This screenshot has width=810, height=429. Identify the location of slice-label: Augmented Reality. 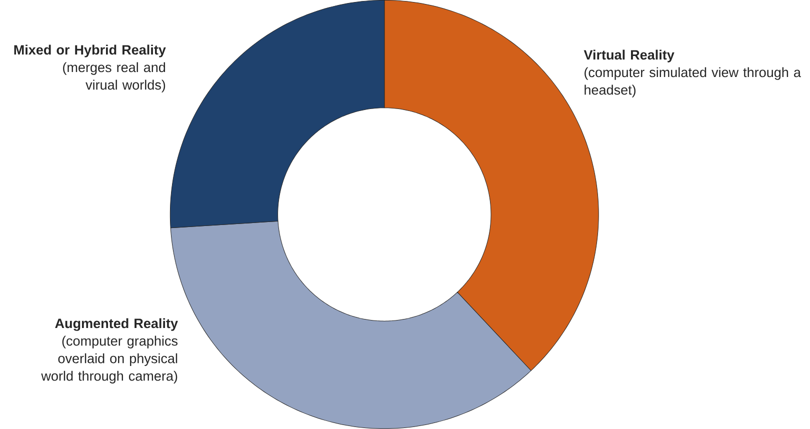
(116, 324).